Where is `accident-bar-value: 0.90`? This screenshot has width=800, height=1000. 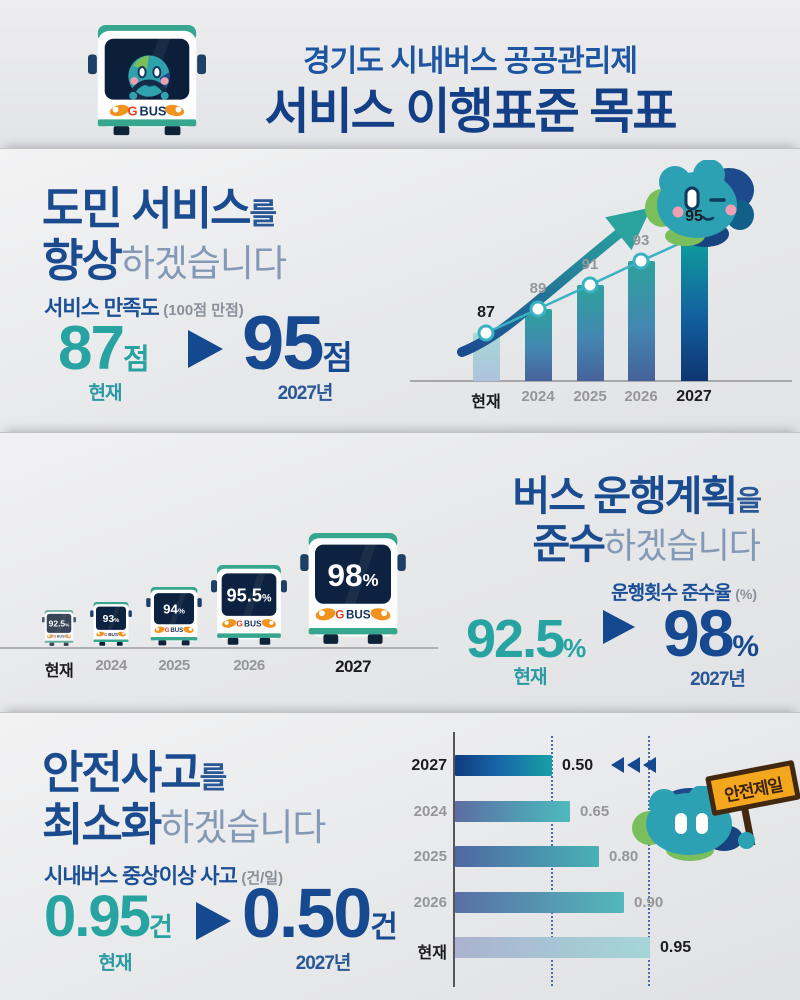
accident-bar-value: 0.90 is located at coordinates (649, 902).